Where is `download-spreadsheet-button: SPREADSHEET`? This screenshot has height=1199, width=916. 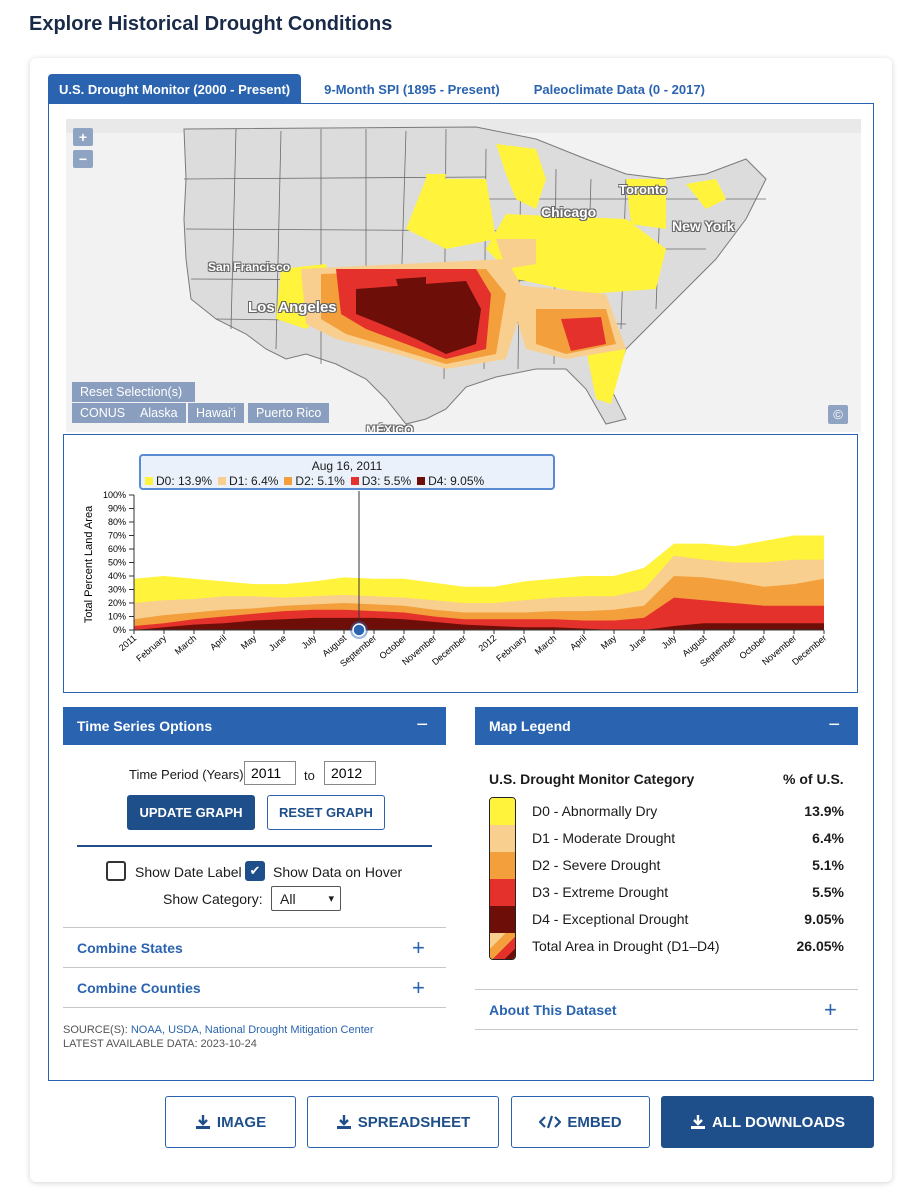
download-spreadsheet-button: SPREADSHEET is located at coordinates (403, 1122).